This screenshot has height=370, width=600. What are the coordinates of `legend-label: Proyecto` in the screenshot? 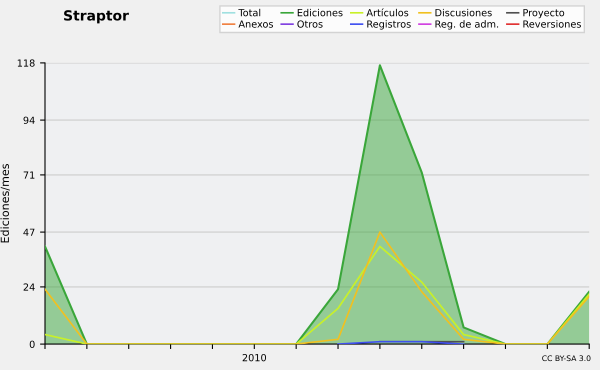 It's located at (543, 13).